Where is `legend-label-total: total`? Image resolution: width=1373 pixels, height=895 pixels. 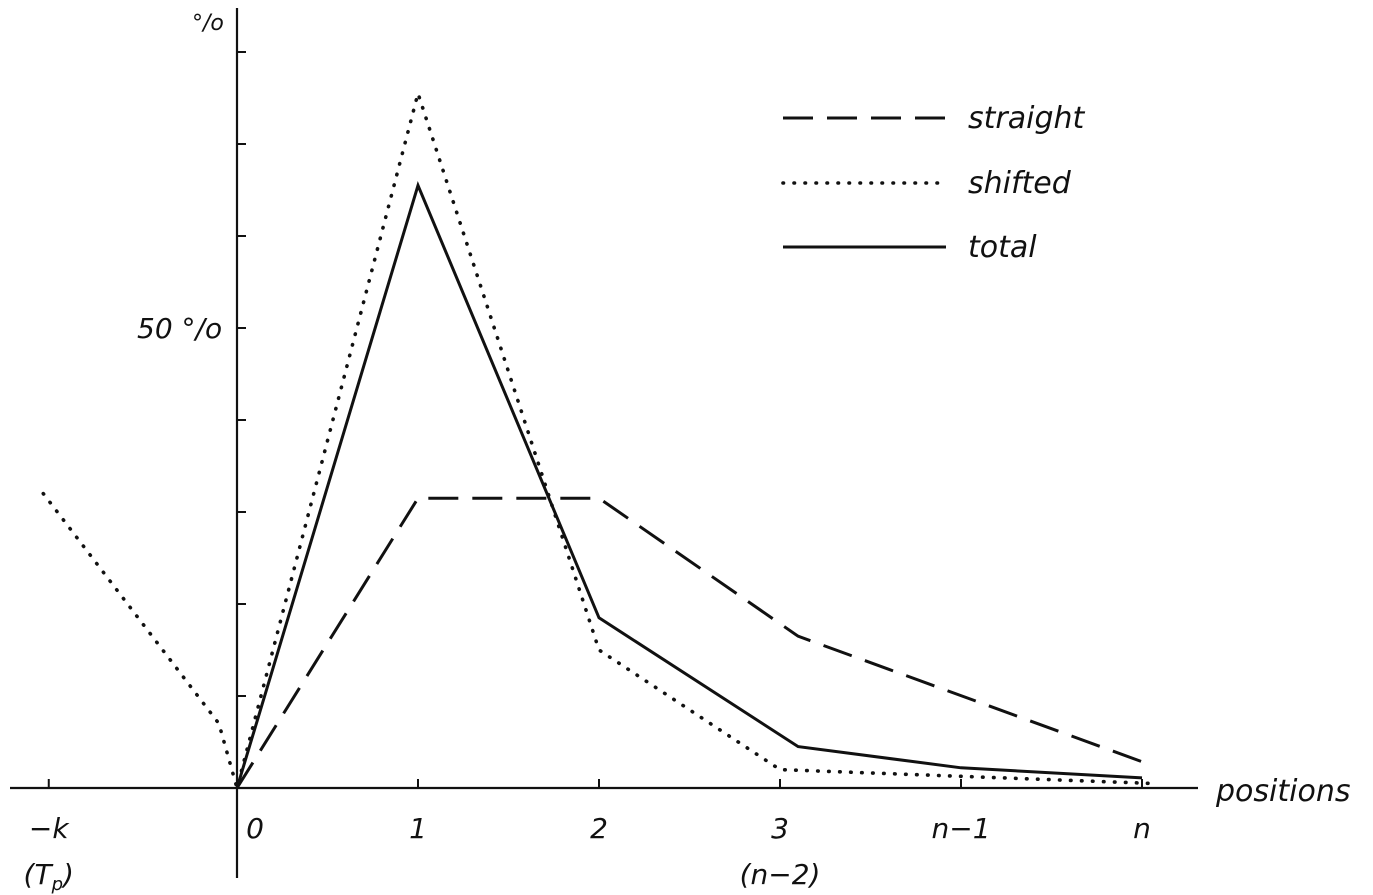 legend-label-total: total is located at coordinates (1002, 247).